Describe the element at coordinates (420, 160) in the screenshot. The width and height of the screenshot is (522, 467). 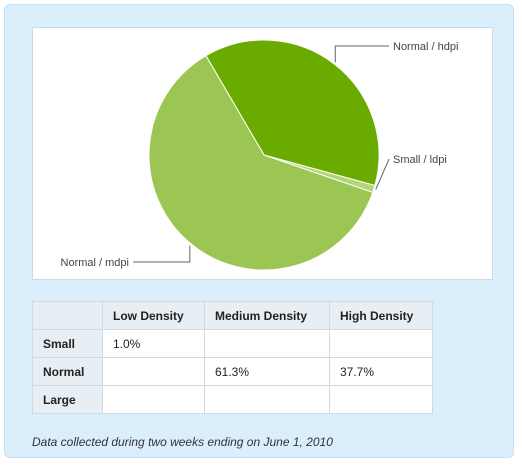
I see `slice-label: Small / ldpi` at that location.